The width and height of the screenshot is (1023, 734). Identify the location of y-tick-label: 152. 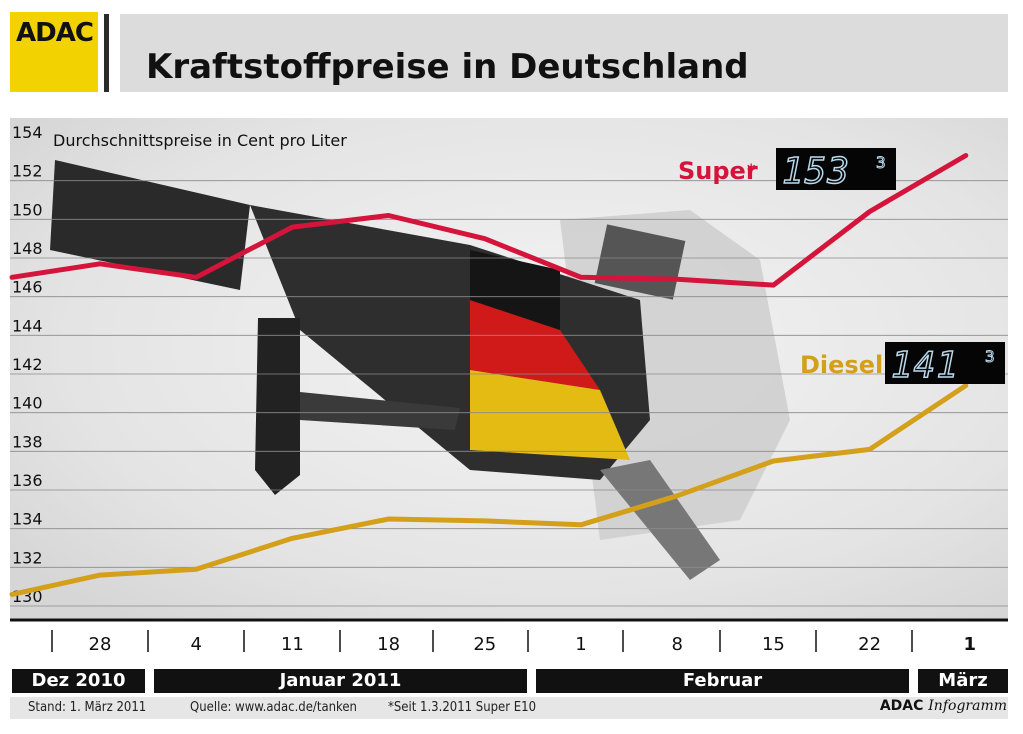
(27, 171).